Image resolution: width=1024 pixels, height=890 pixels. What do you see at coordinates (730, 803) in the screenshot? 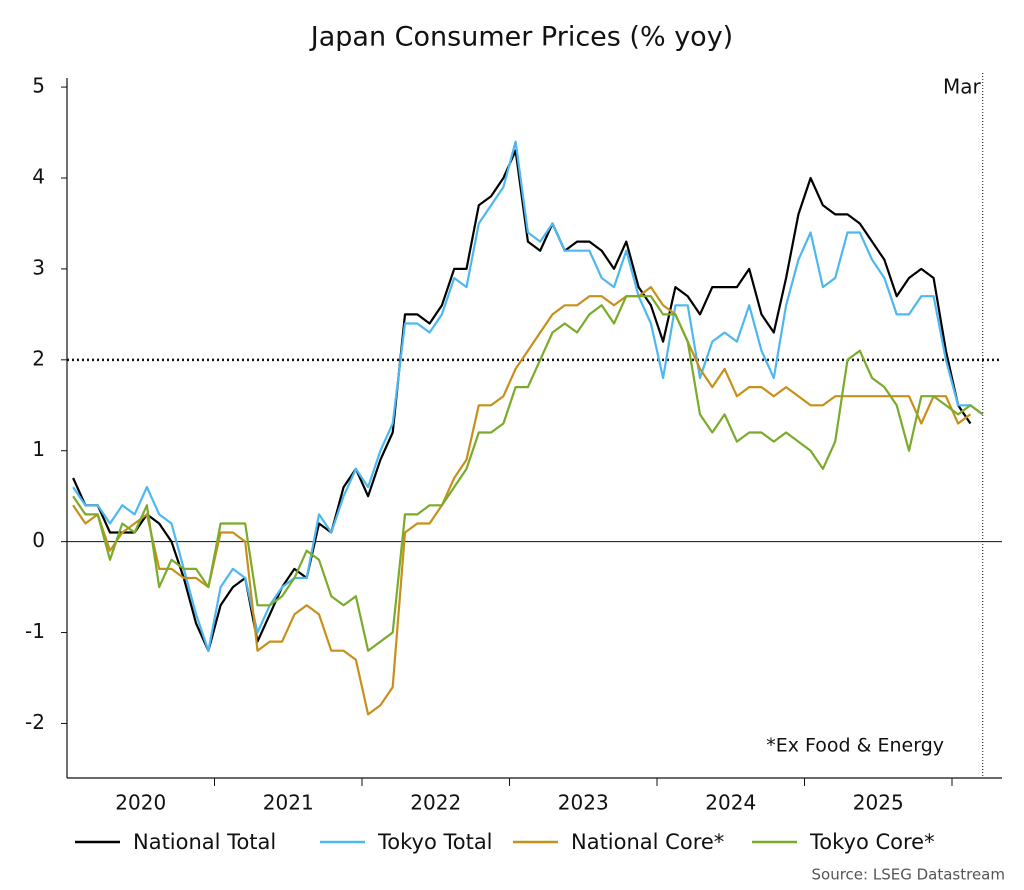
I see `x-tick-label: 2024` at bounding box center [730, 803].